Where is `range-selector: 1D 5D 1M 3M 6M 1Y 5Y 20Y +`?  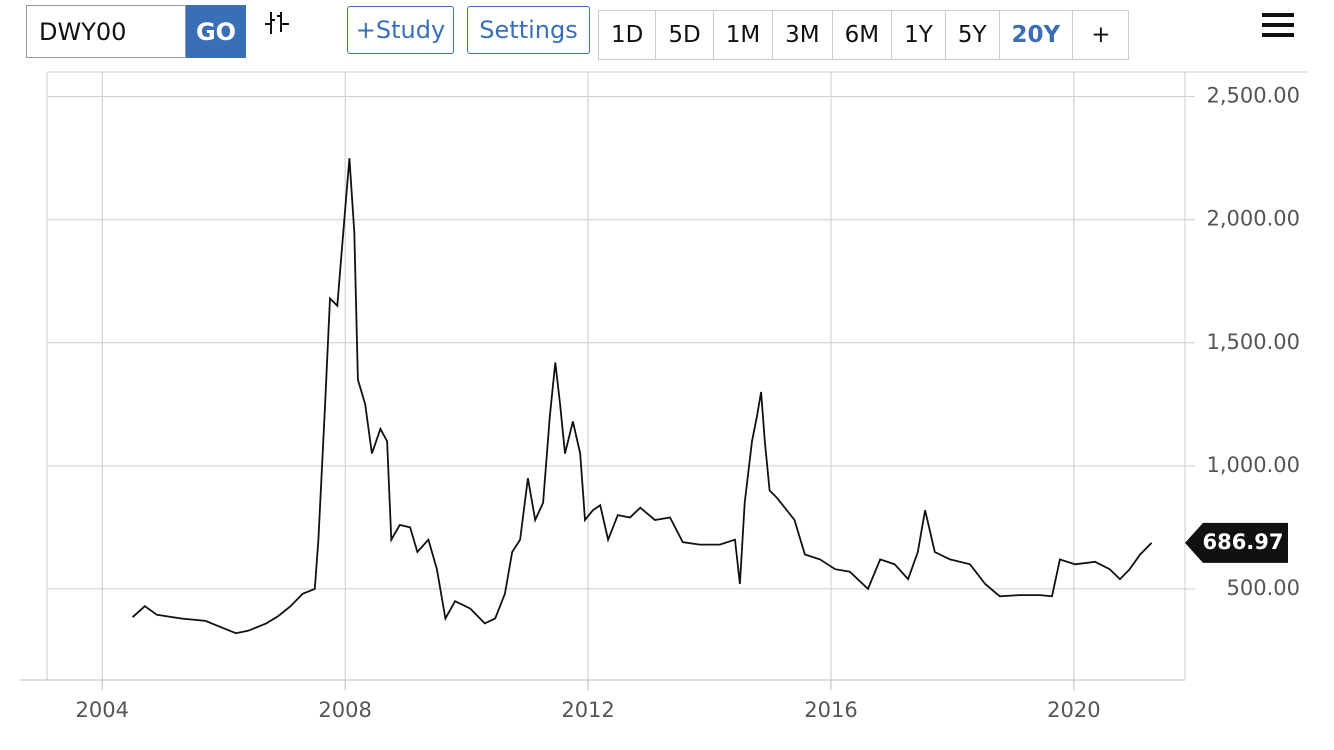
range-selector: 1D 5D 1M 3M 6M 1Y 5Y 20Y + is located at coordinates (864, 35).